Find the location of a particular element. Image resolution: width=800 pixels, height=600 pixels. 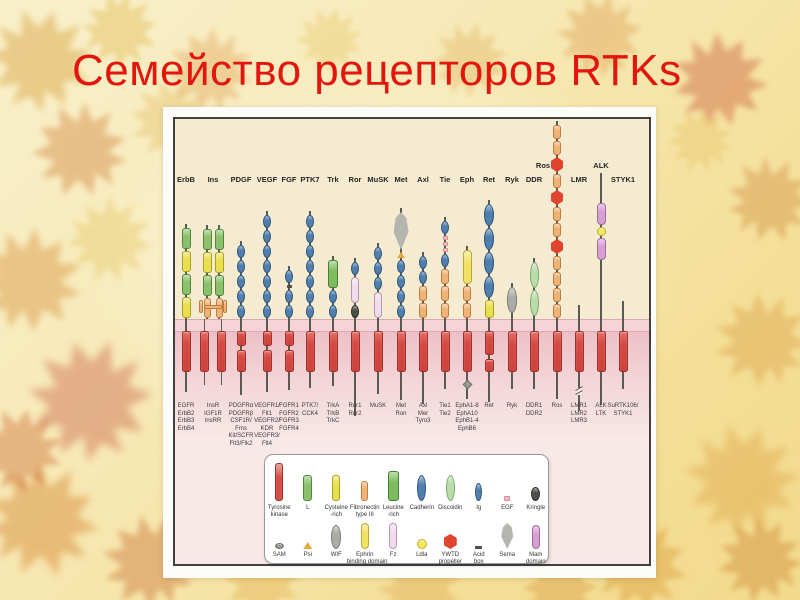

domain-mam-shape is located at coordinates (601, 214).